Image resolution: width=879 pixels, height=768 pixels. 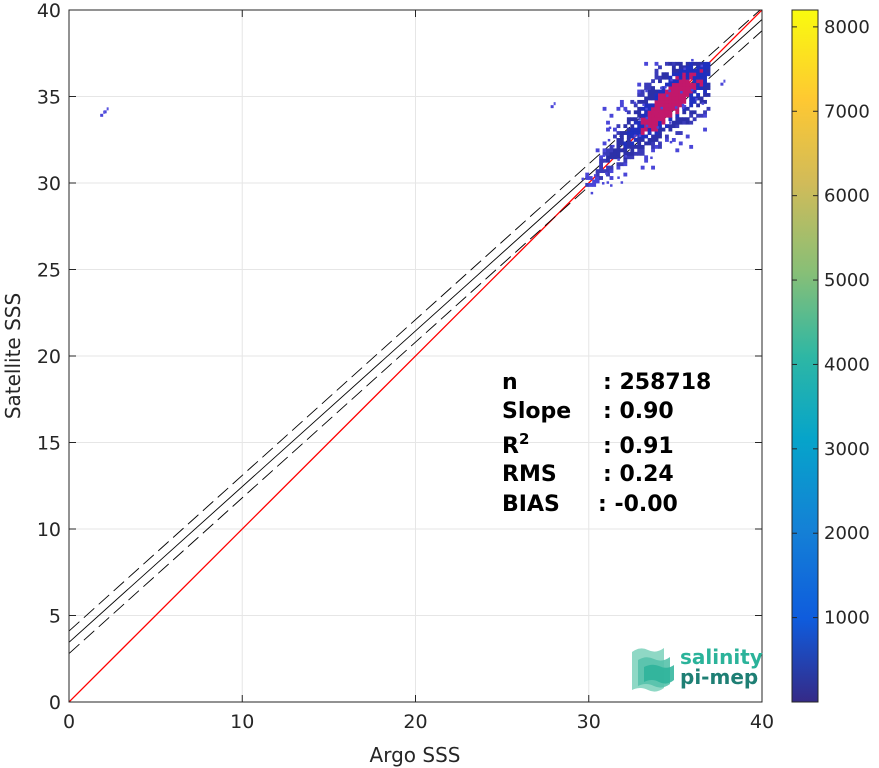 What do you see at coordinates (830, 356) in the screenshot?
I see `colorbar: 1000 2000 3000 4000 5000 6000 7000 8000` at bounding box center [830, 356].